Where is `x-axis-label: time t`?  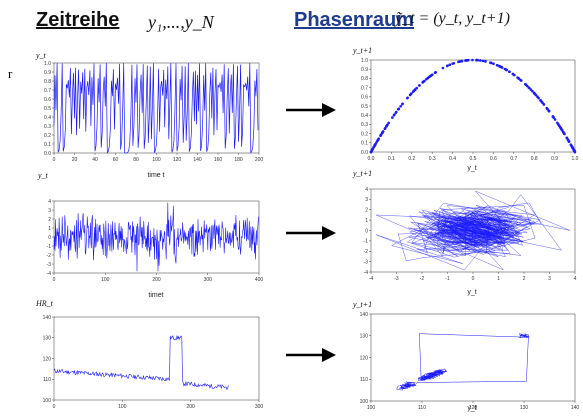 x-axis-label: time t is located at coordinates (155, 175).